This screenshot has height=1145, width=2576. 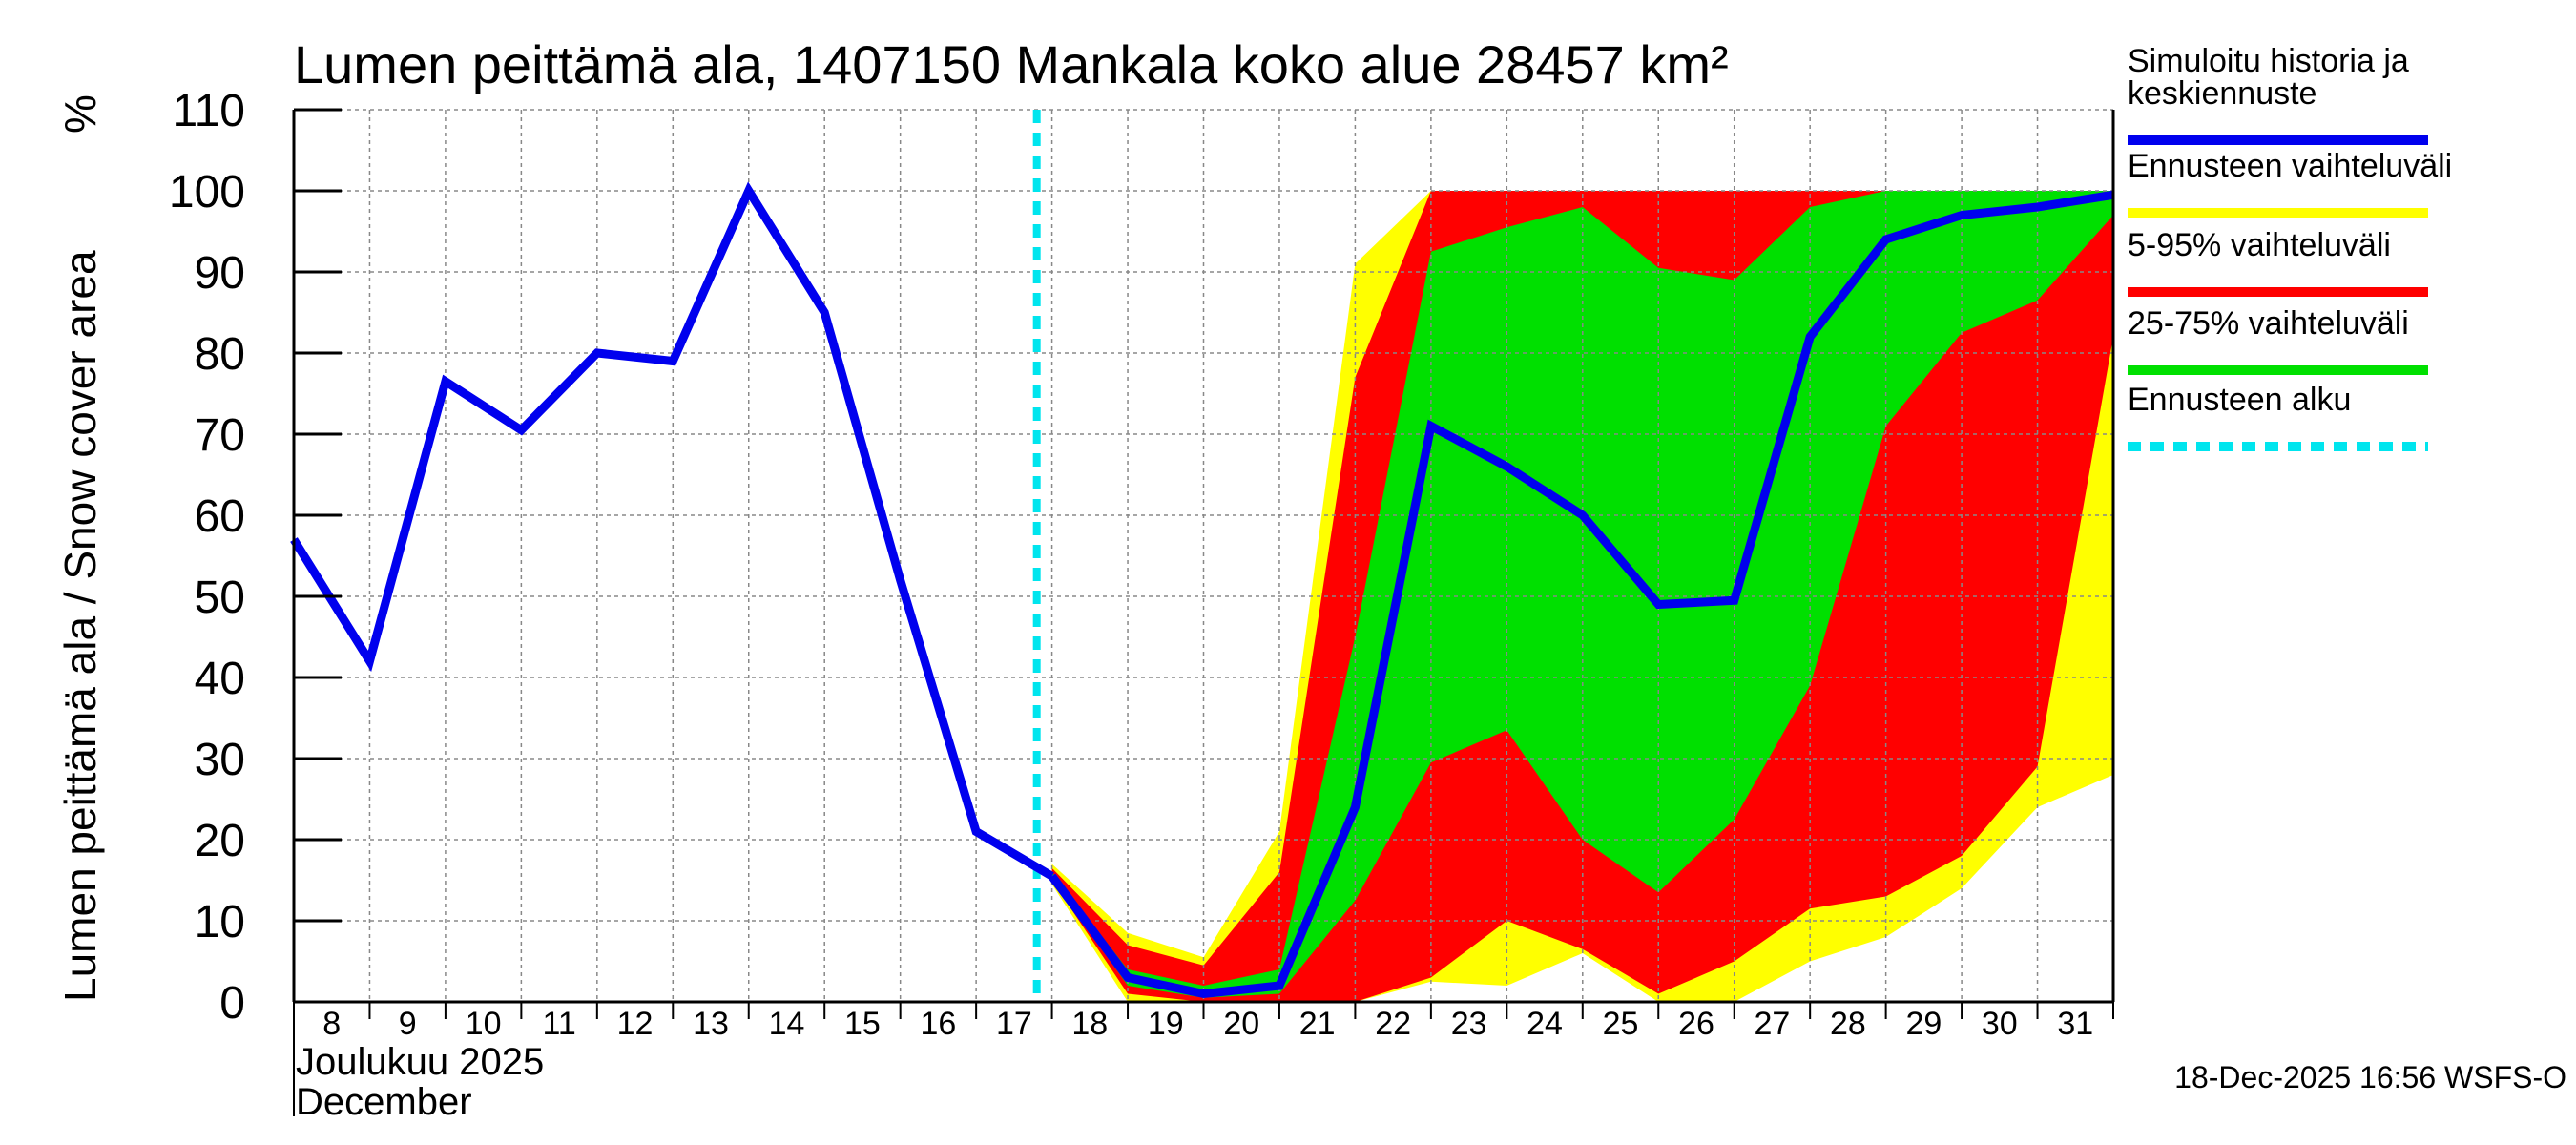 I want to click on y-tick-label: 100, so click(x=207, y=192).